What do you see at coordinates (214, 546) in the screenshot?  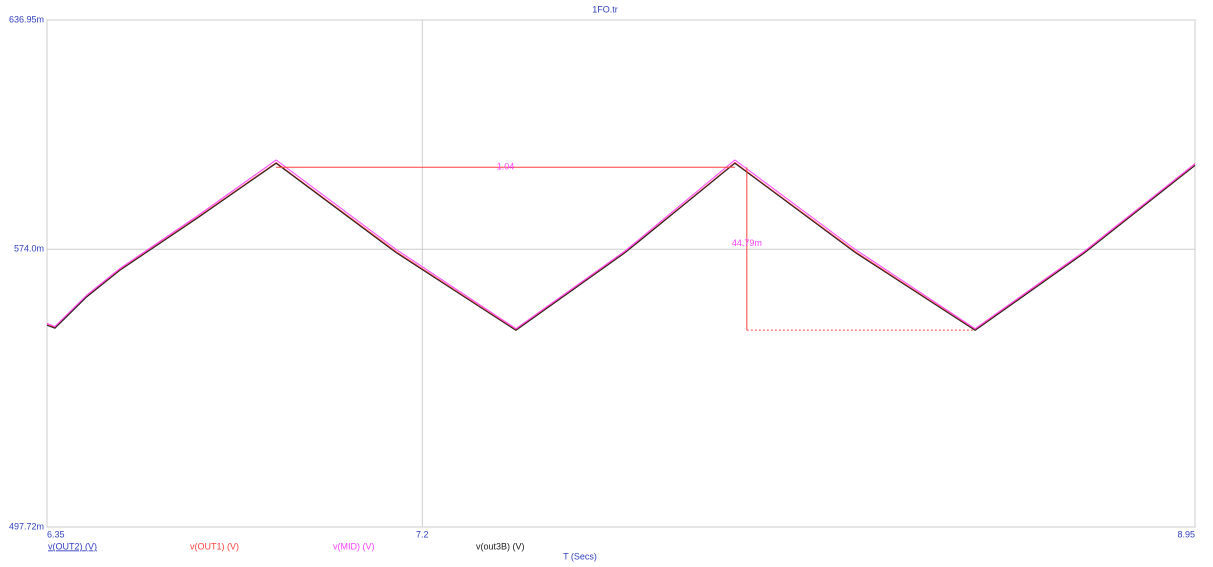 I see `legend-entry: v(OUT1) (V)` at bounding box center [214, 546].